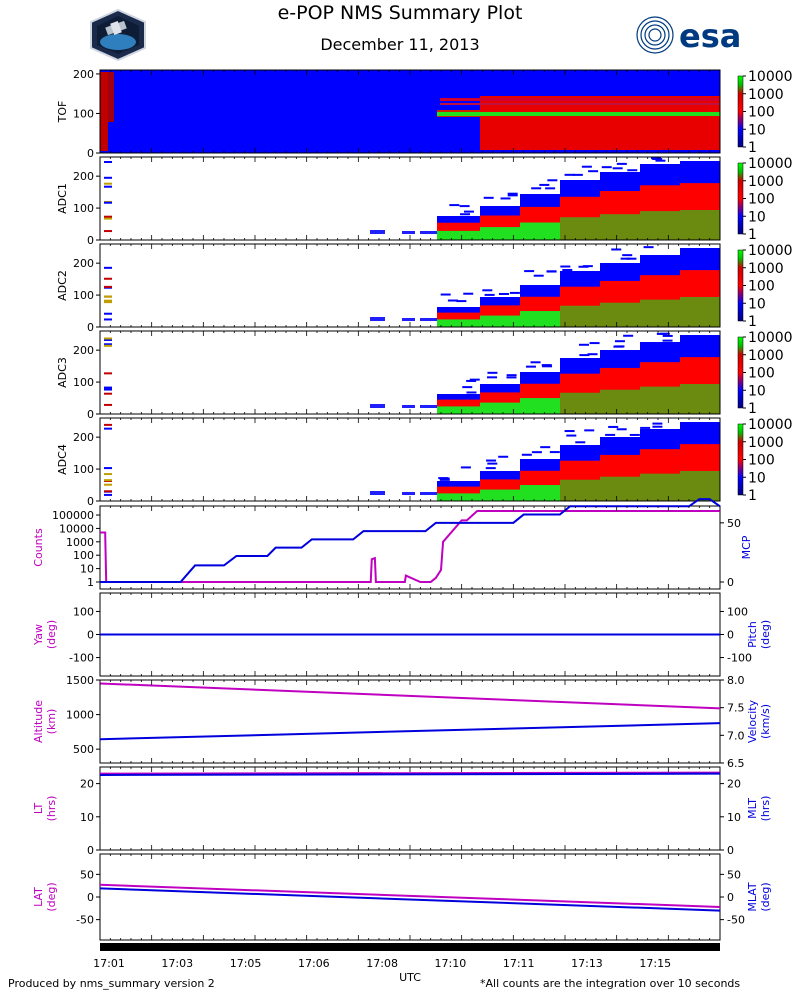 The height and width of the screenshot is (1000, 800). Describe the element at coordinates (45, 809) in the screenshot. I see `y-axis-label-left: LT(hrs)` at that location.